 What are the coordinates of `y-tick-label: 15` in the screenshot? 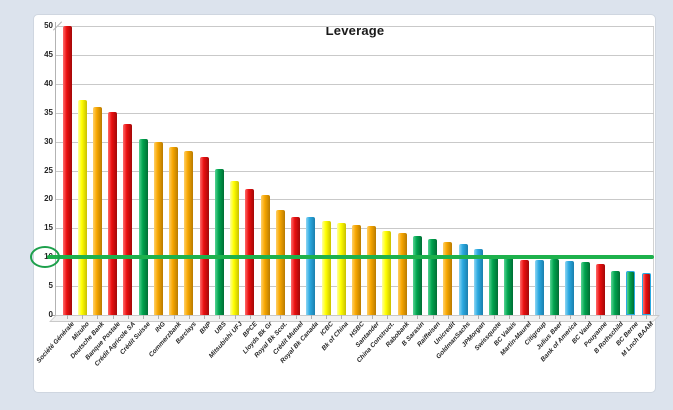 It's located at (48, 228).